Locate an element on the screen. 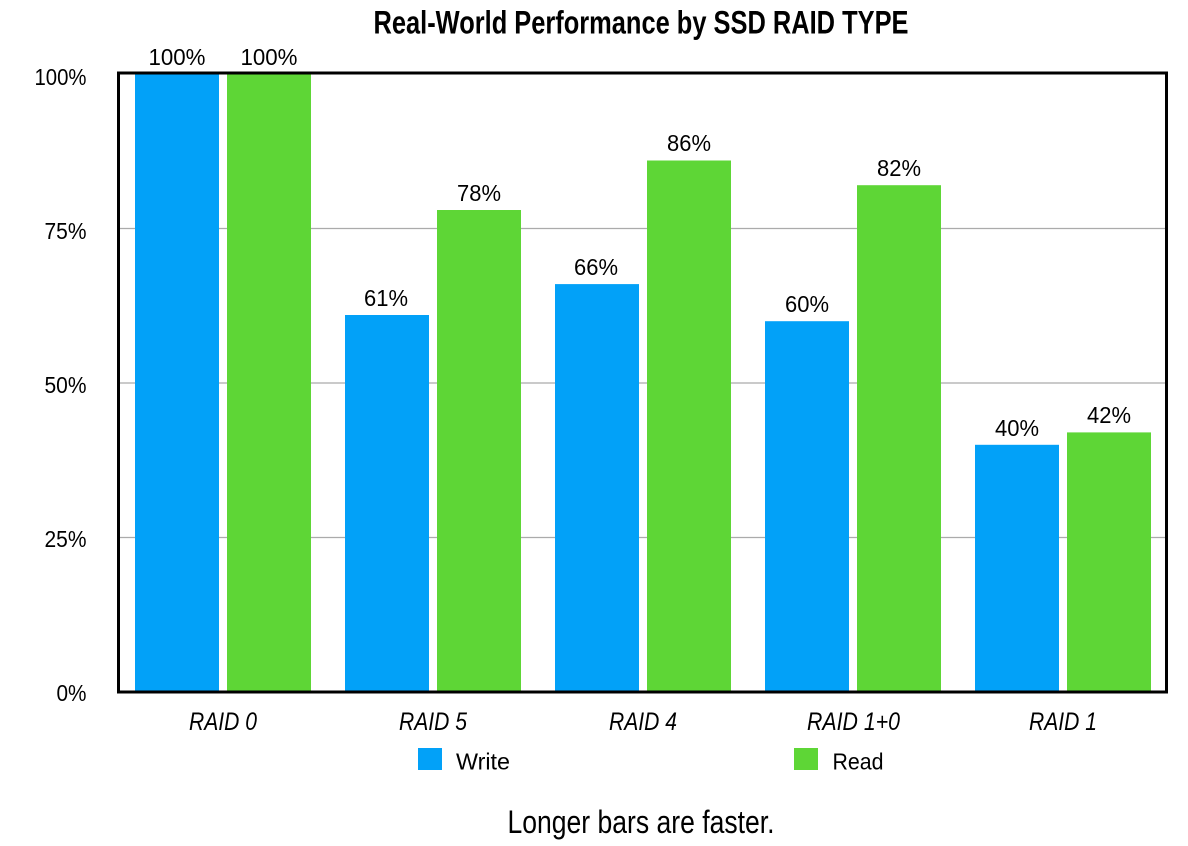 This screenshot has width=1188, height=846. svg-text: 25% is located at coordinates (66, 539).